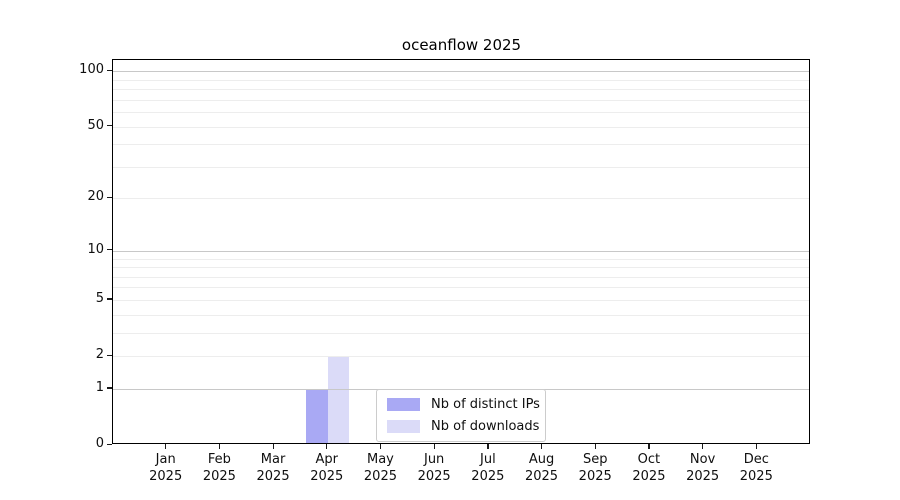 This screenshot has width=900, height=500. Describe the element at coordinates (99, 355) in the screenshot. I see `y-tick-label: 2` at that location.